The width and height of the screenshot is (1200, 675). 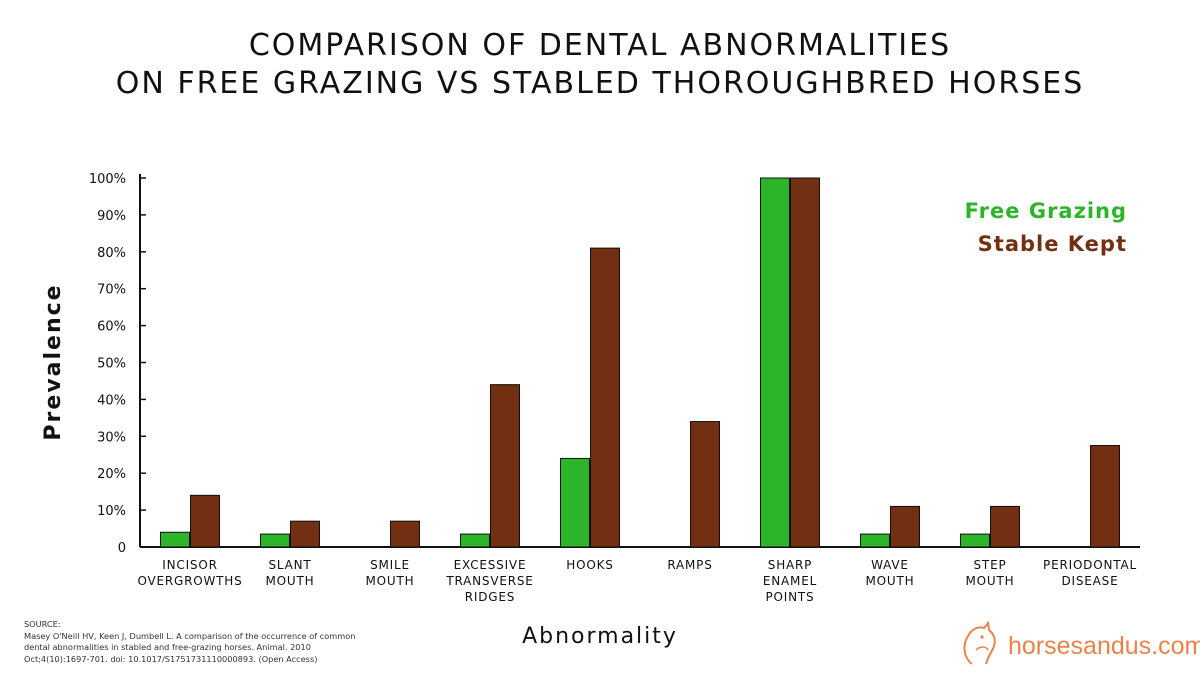 I want to click on x-tick-label: TRANSVERSE, so click(x=489, y=581).